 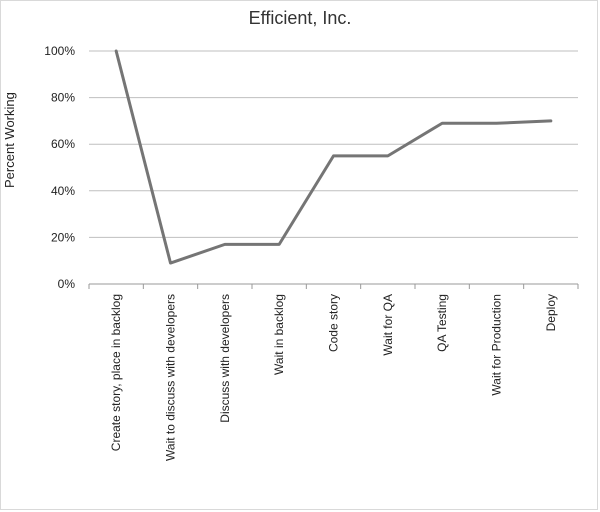 I want to click on y-tick-label: 40%, so click(x=63, y=191).